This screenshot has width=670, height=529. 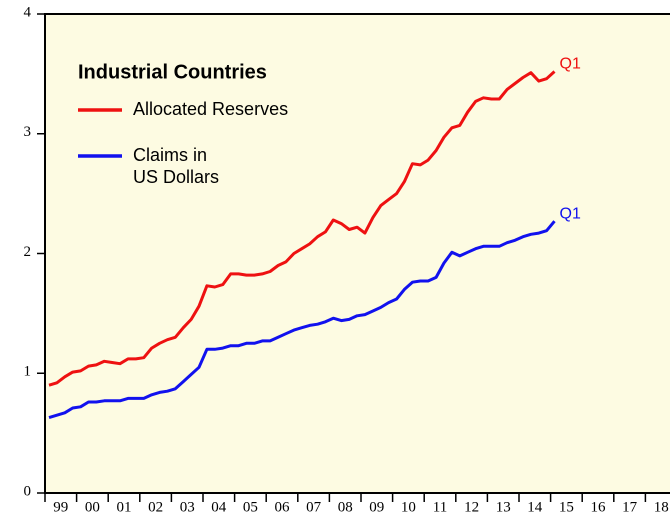 I want to click on x-tick-label: 01, so click(x=124, y=507).